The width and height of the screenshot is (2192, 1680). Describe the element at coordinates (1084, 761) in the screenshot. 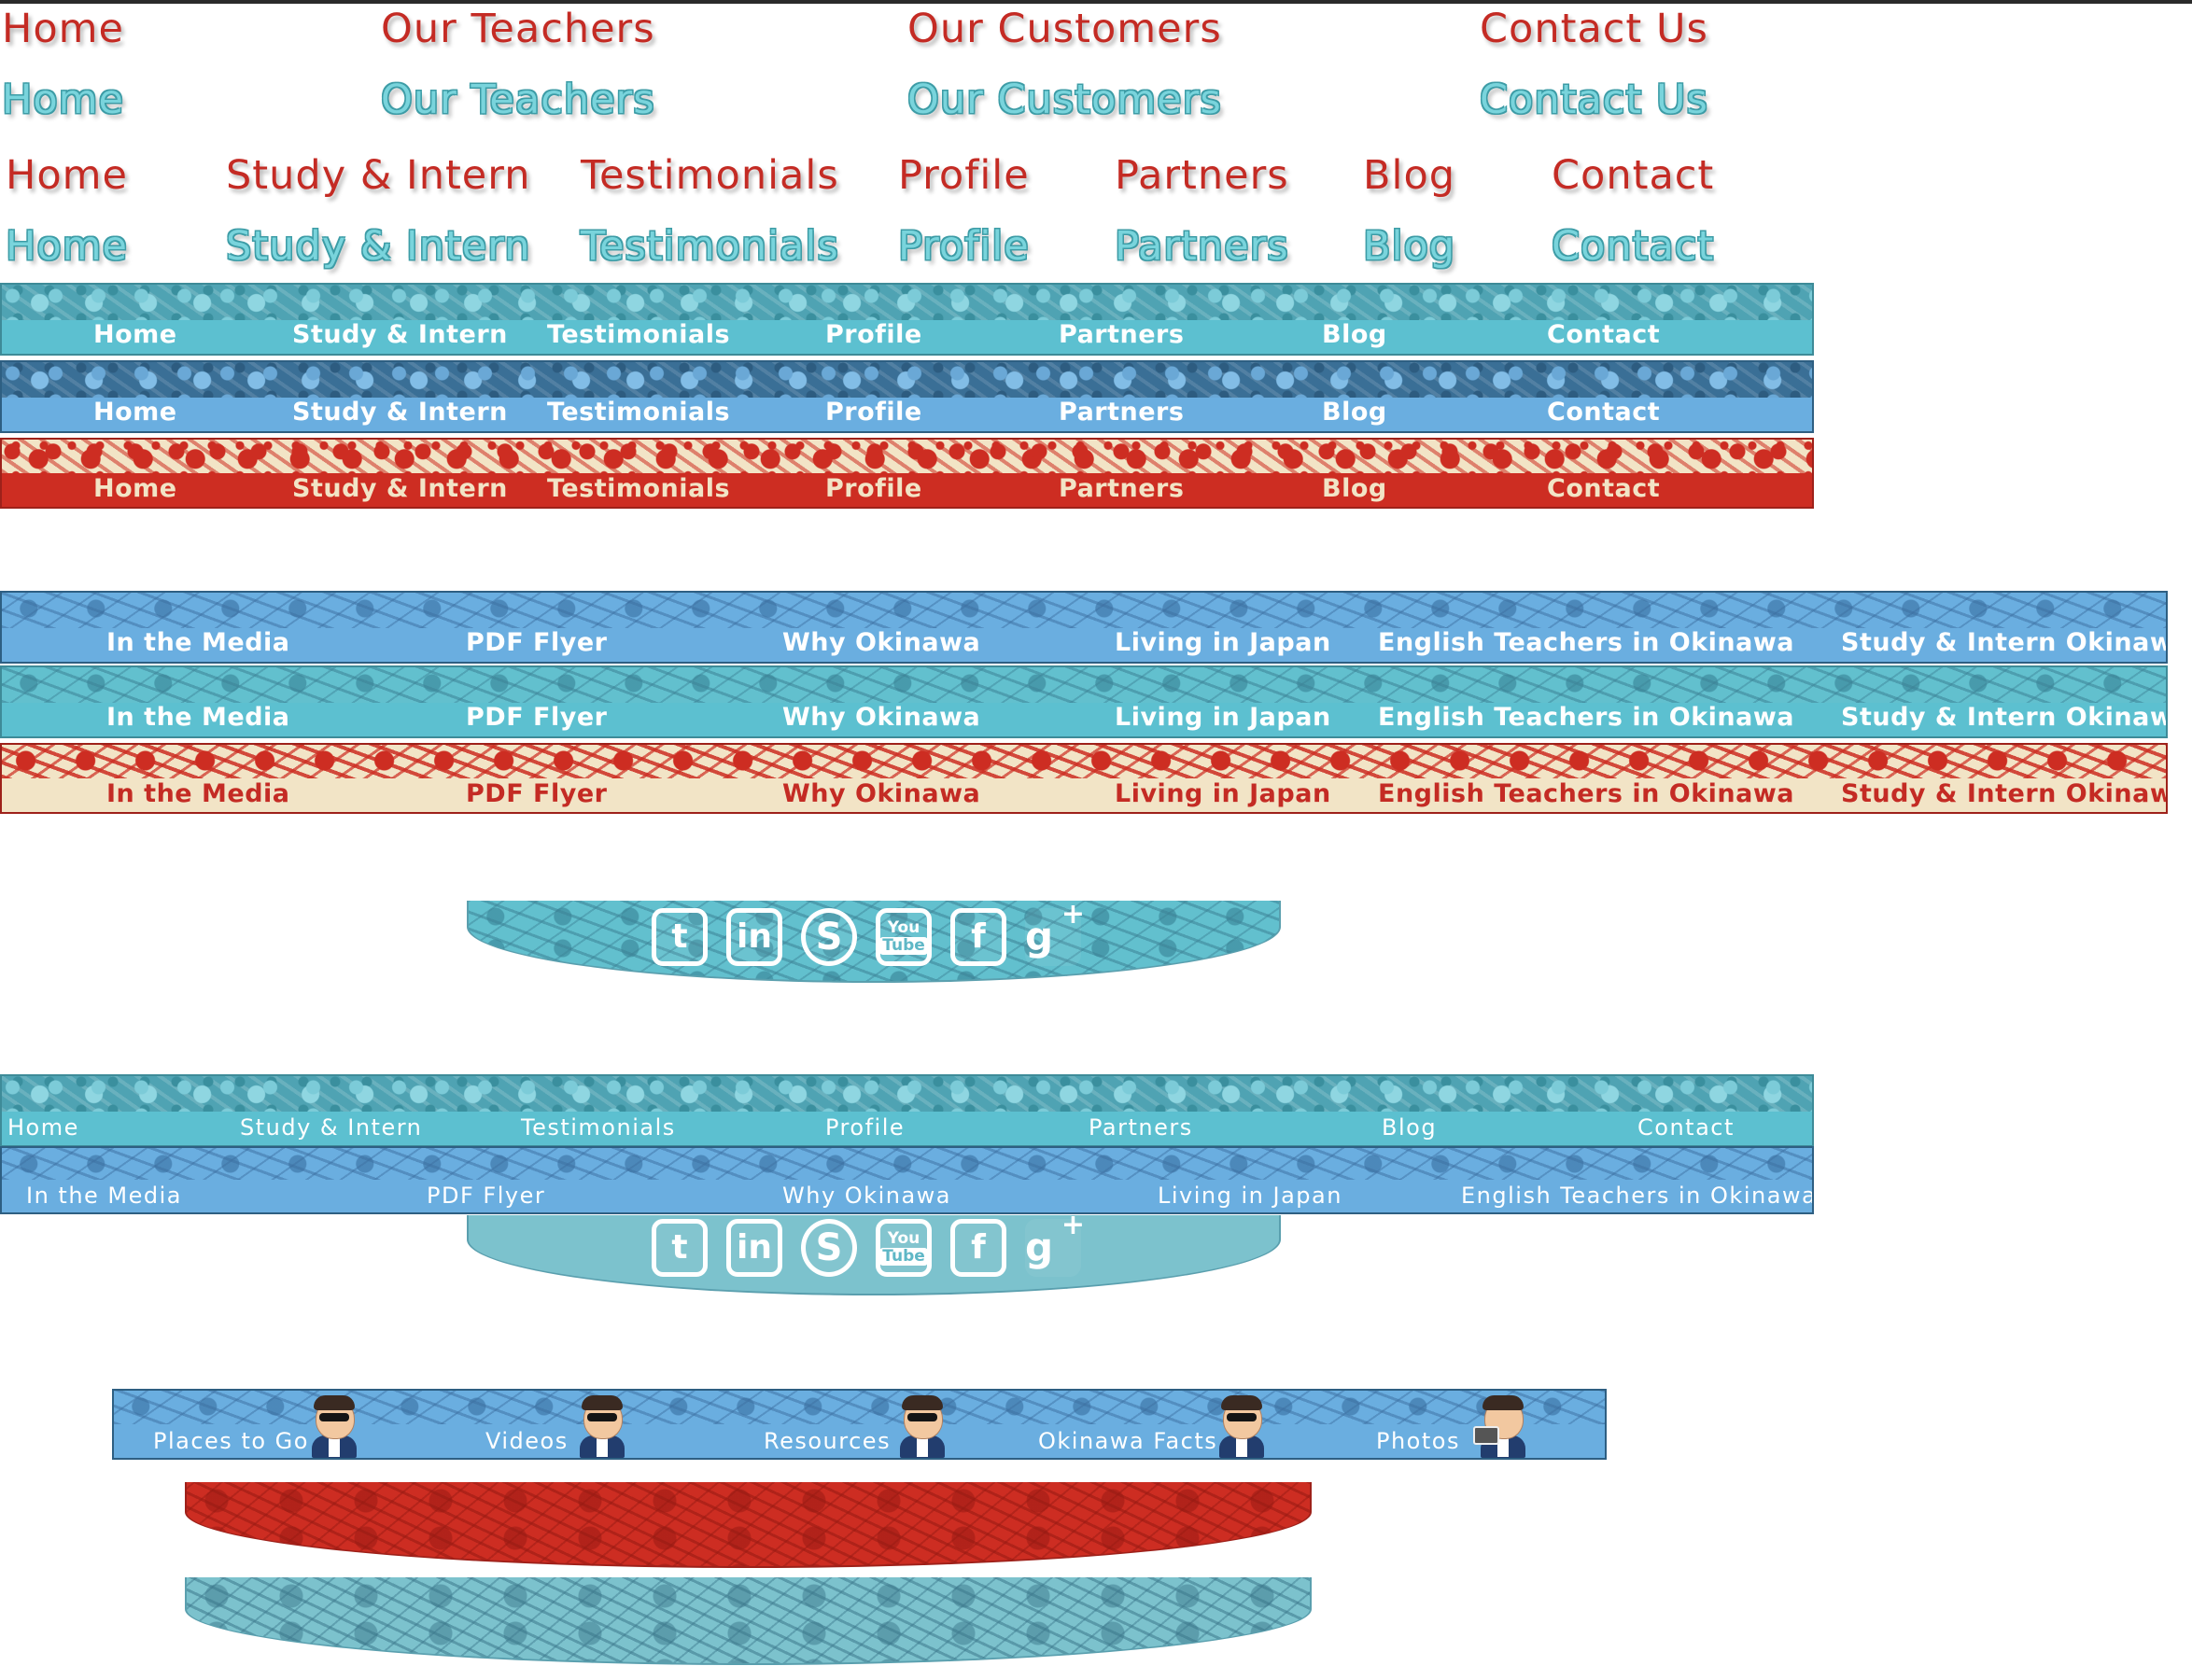

I see `okinawa-pattern` at that location.